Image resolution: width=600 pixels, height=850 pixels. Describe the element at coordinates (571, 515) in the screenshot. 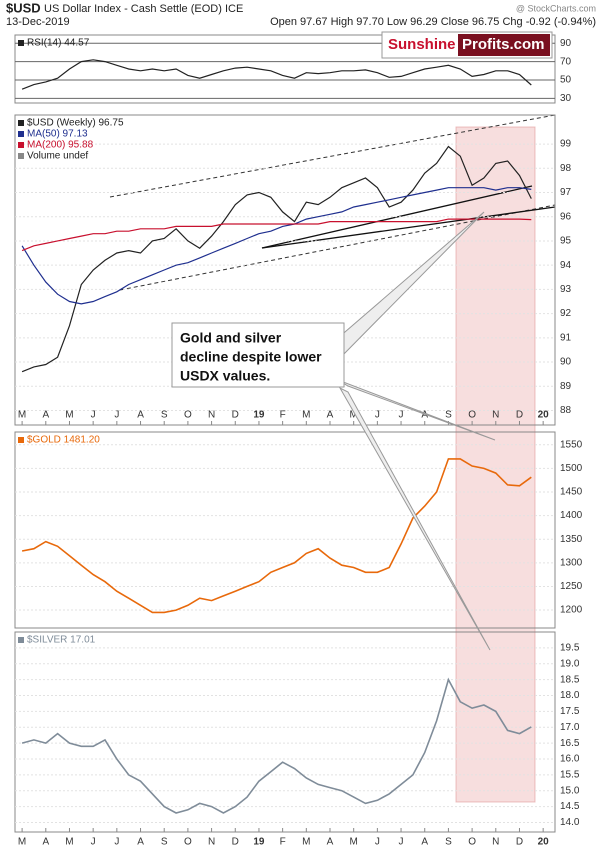

I see `y-tick-label: 1400` at that location.